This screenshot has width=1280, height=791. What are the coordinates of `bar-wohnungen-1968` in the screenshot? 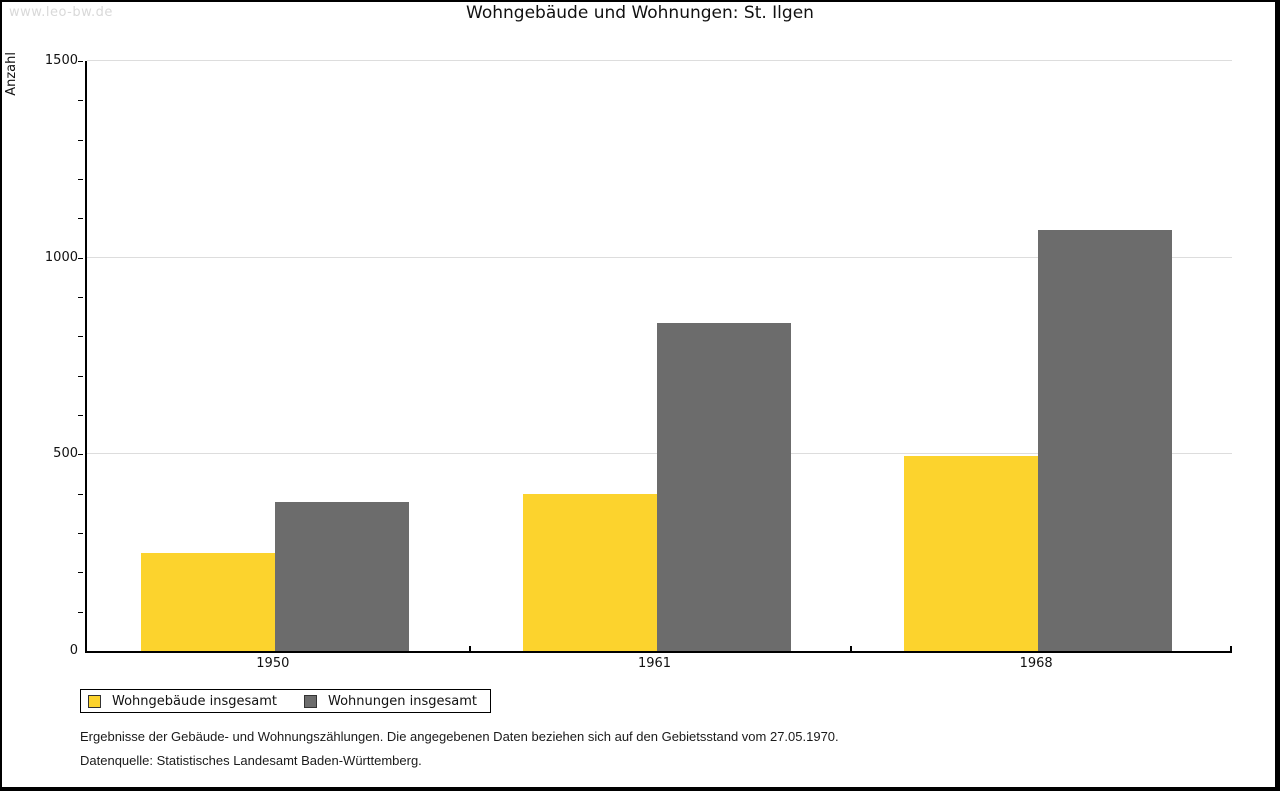 It's located at (1105, 440).